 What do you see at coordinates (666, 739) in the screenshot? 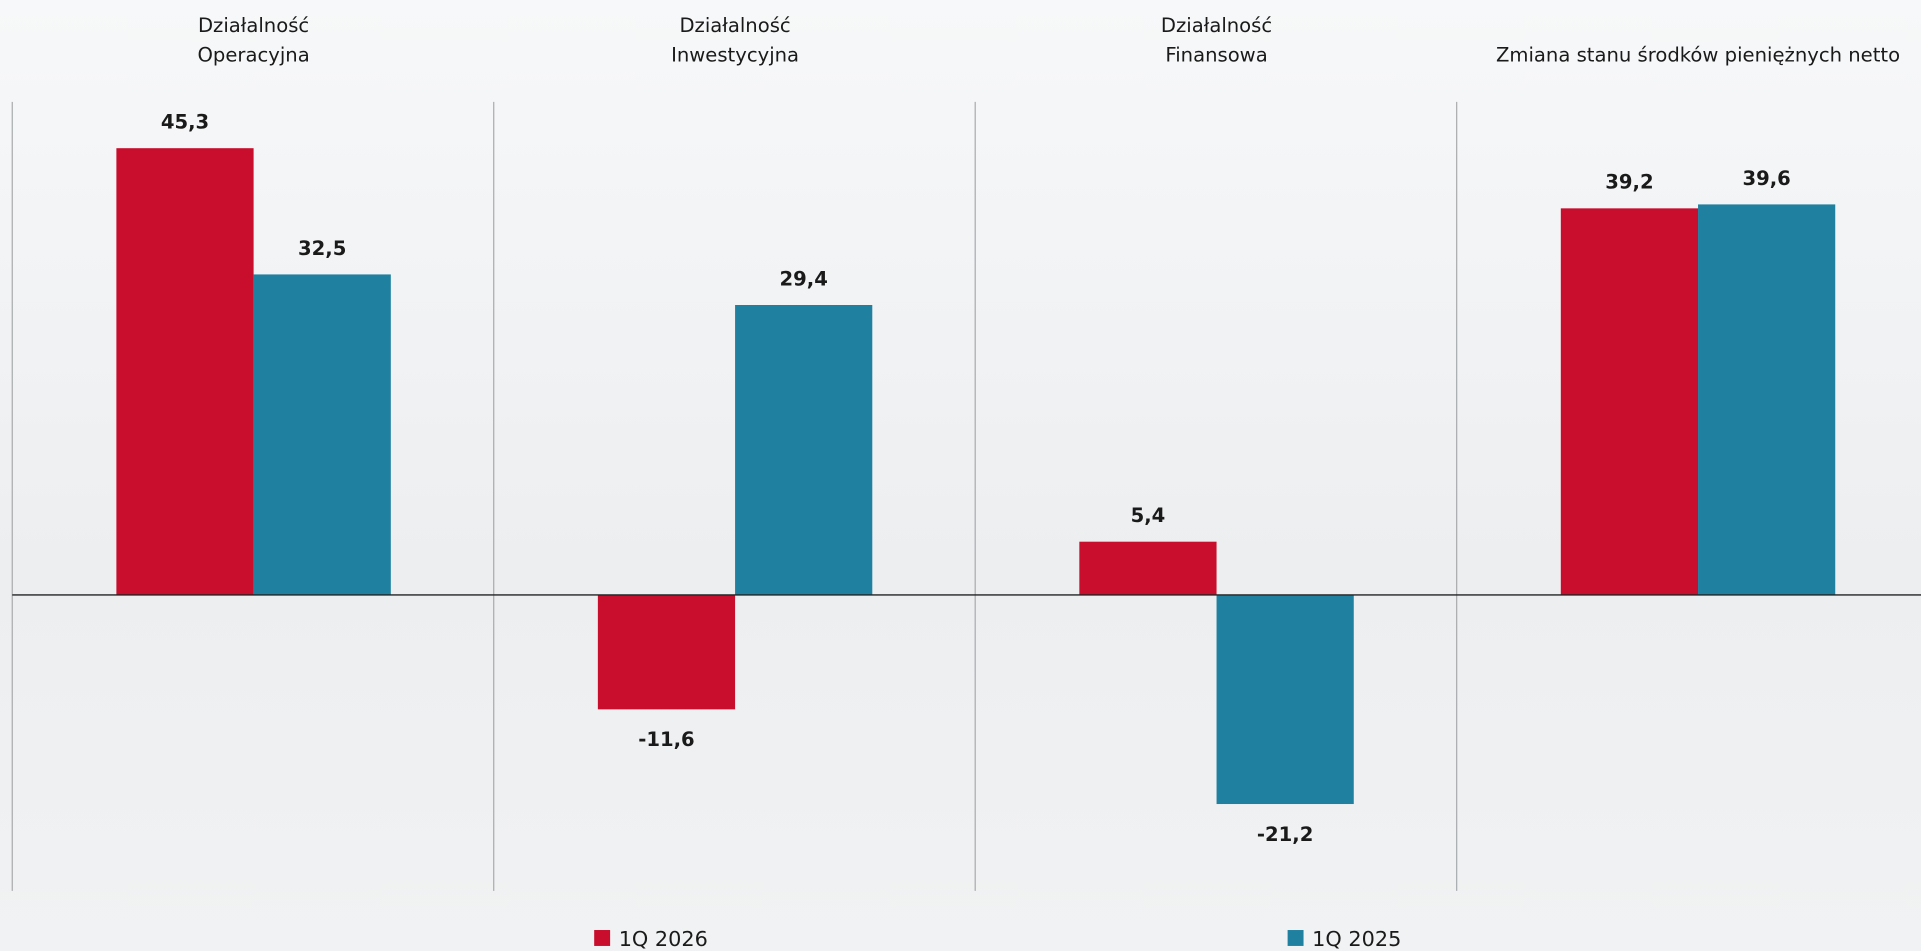
I see `value-label: -11,6` at bounding box center [666, 739].